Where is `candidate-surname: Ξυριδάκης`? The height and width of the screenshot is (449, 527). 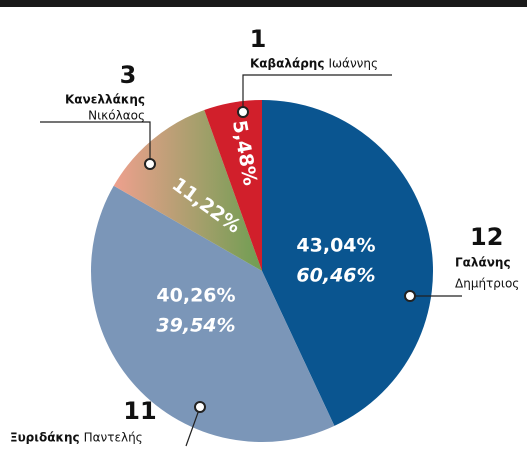 candidate-surname: Ξυριδάκης is located at coordinates (45, 438).